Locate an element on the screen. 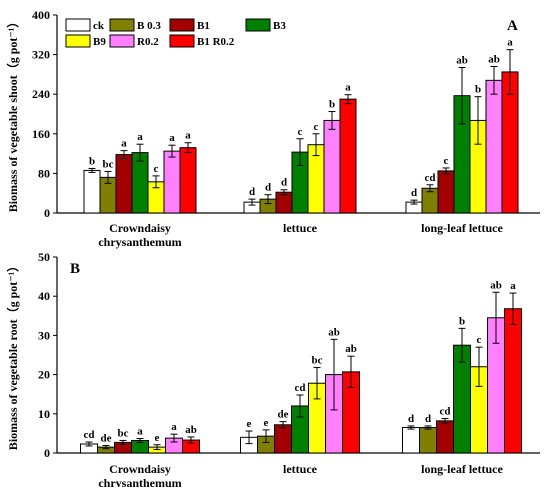  legend-label: B1 is located at coordinates (203, 26).